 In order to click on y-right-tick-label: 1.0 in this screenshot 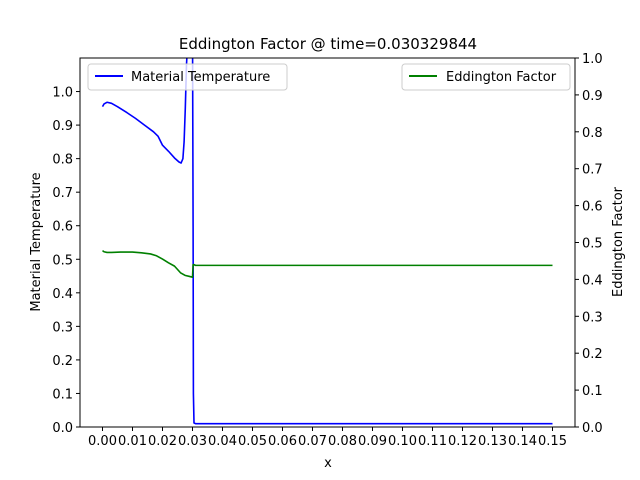, I will do `click(592, 59)`.